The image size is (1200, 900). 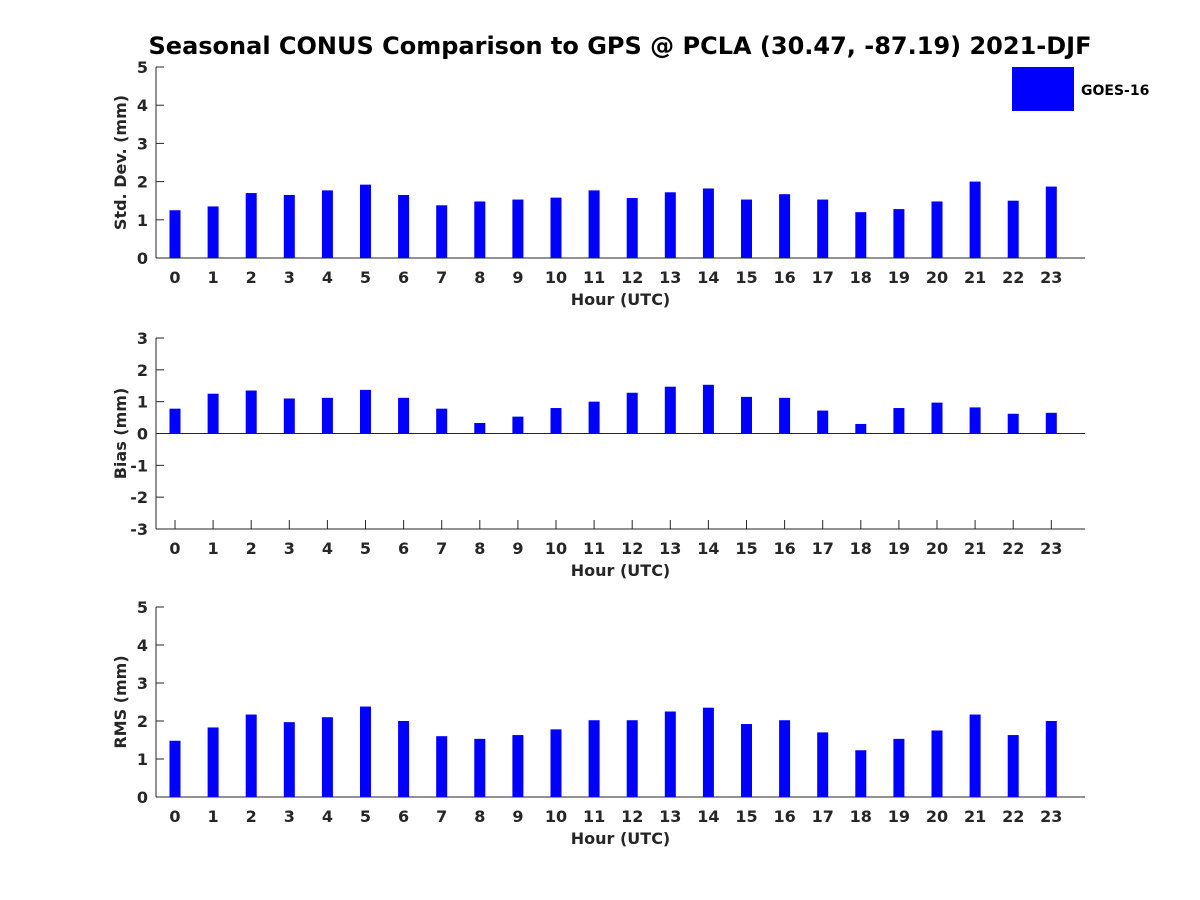 What do you see at coordinates (142, 182) in the screenshot?
I see `std-dev-y-tick-label: 2` at bounding box center [142, 182].